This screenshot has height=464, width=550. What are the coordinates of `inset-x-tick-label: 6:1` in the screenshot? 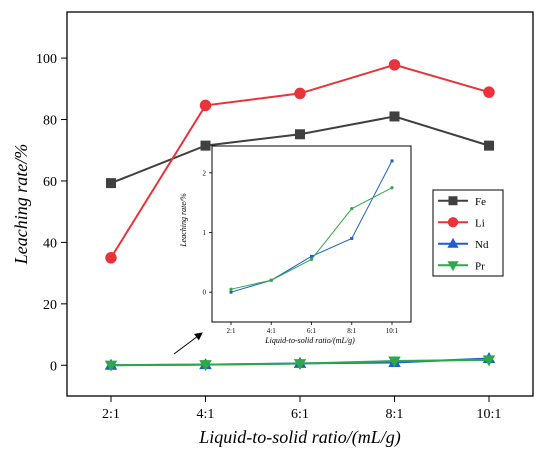 It's located at (311, 331).